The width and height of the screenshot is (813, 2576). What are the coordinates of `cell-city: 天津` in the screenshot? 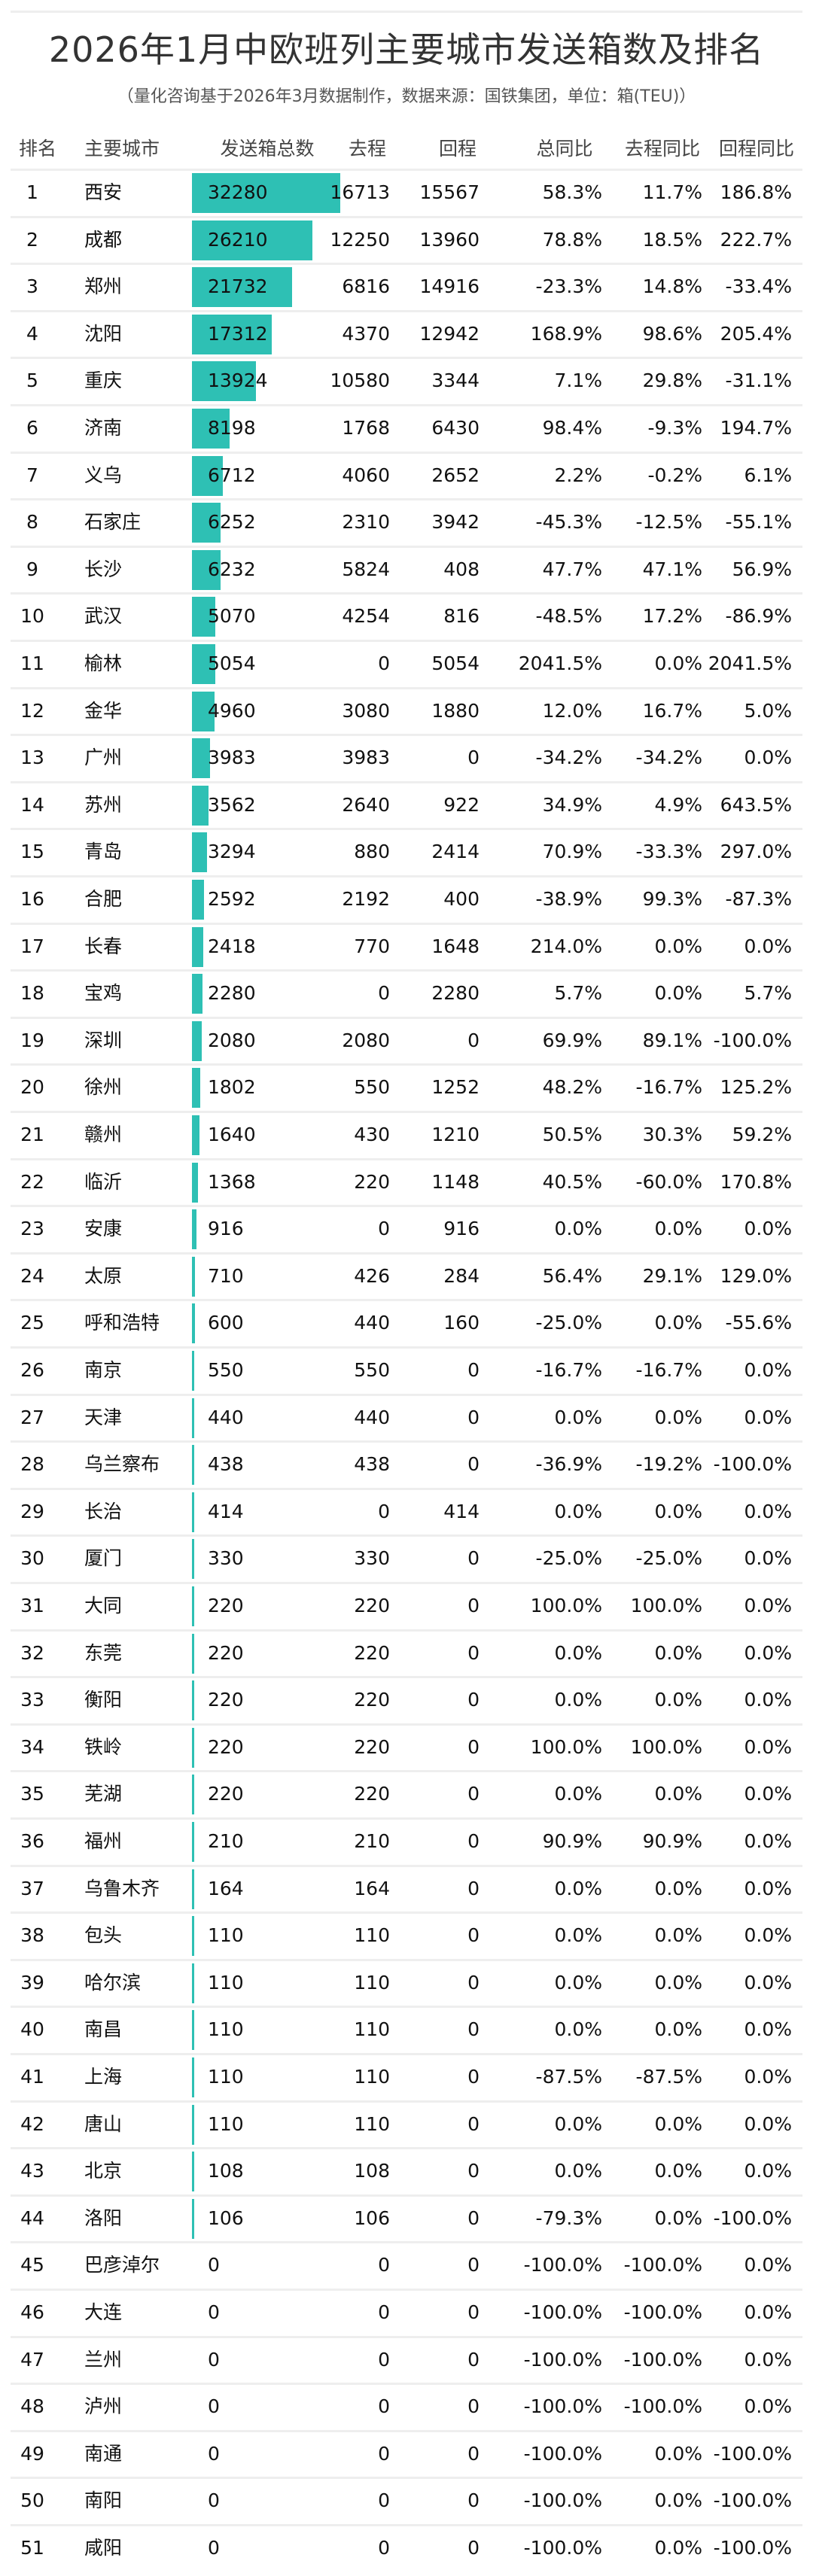 It's located at (103, 1417).